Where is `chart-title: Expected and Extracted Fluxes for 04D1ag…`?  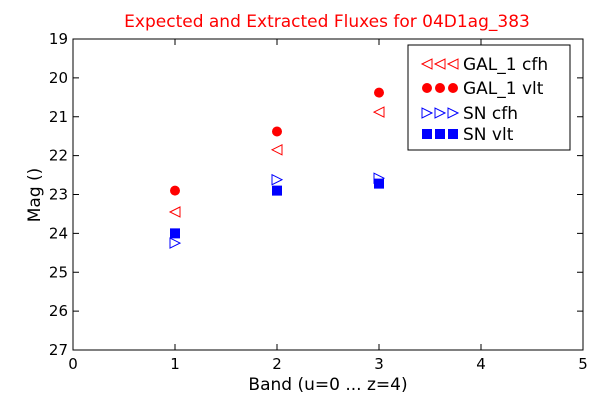 chart-title: Expected and Extracted Fluxes for 04D1ag… is located at coordinates (327, 22).